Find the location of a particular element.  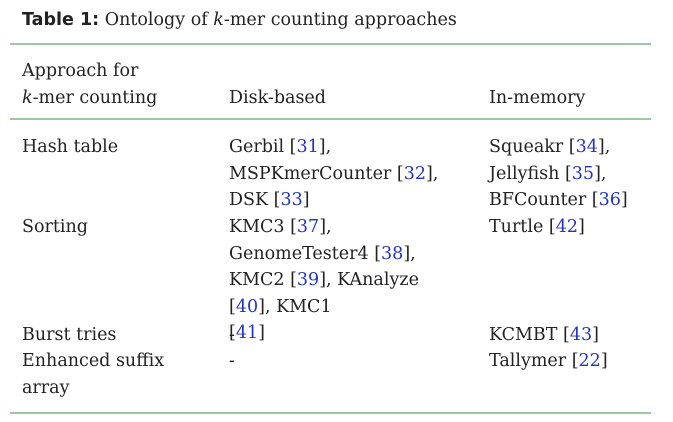

bottom-rule is located at coordinates (330, 413).